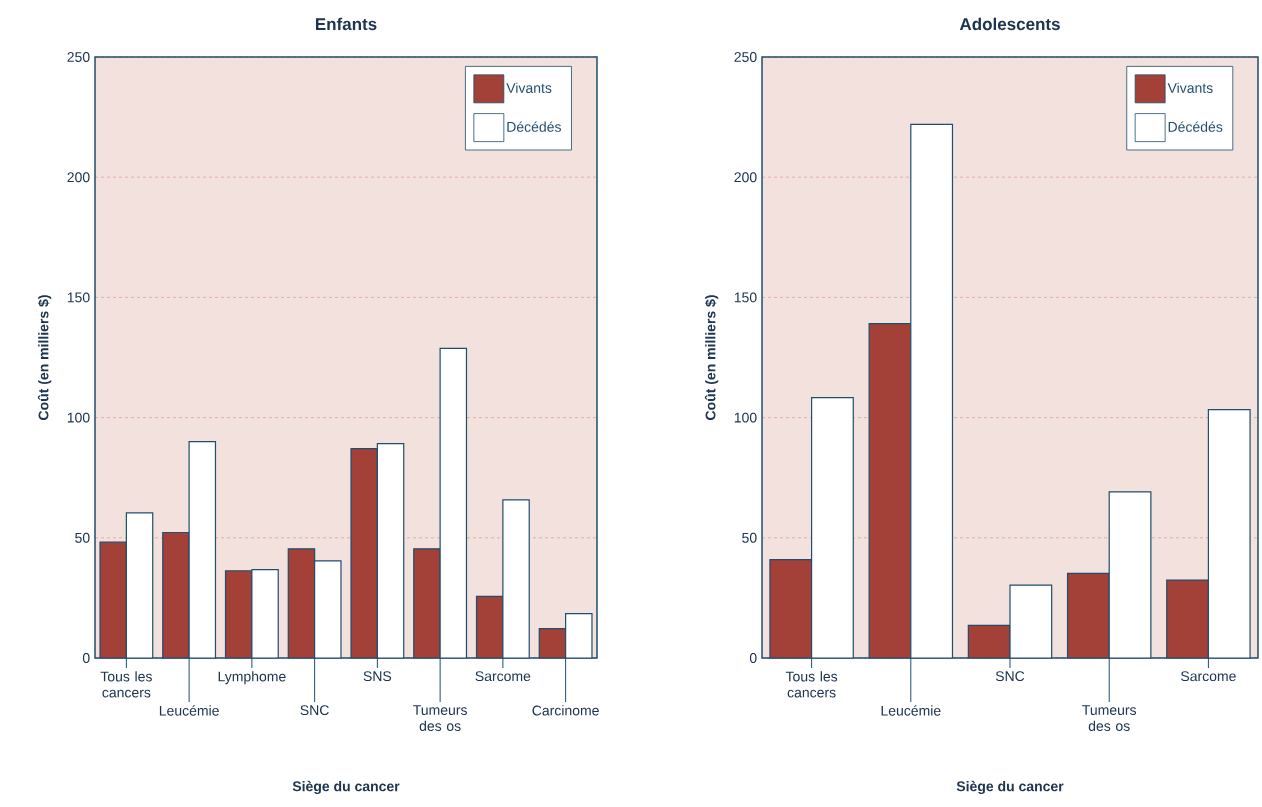  Describe the element at coordinates (1009, 24) in the screenshot. I see `chart-title: Adolescents` at that location.